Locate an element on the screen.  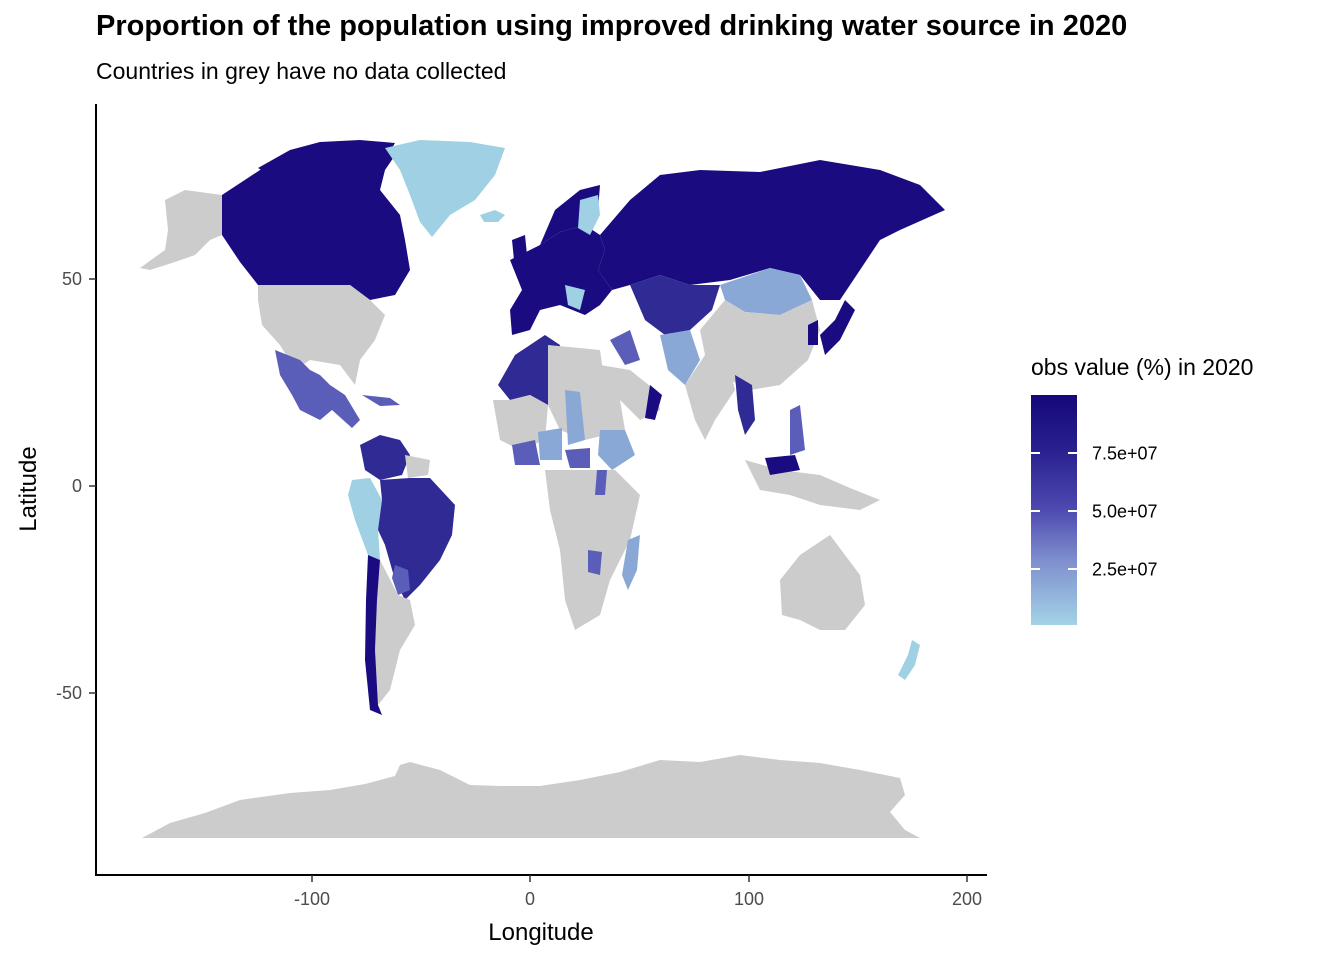
region-philippines is located at coordinates (797, 430).